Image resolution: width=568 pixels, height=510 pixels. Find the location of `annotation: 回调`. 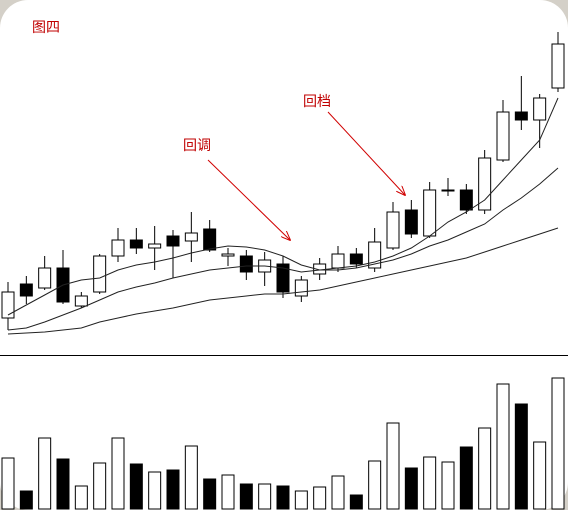

annotation: 回调 is located at coordinates (197, 146).